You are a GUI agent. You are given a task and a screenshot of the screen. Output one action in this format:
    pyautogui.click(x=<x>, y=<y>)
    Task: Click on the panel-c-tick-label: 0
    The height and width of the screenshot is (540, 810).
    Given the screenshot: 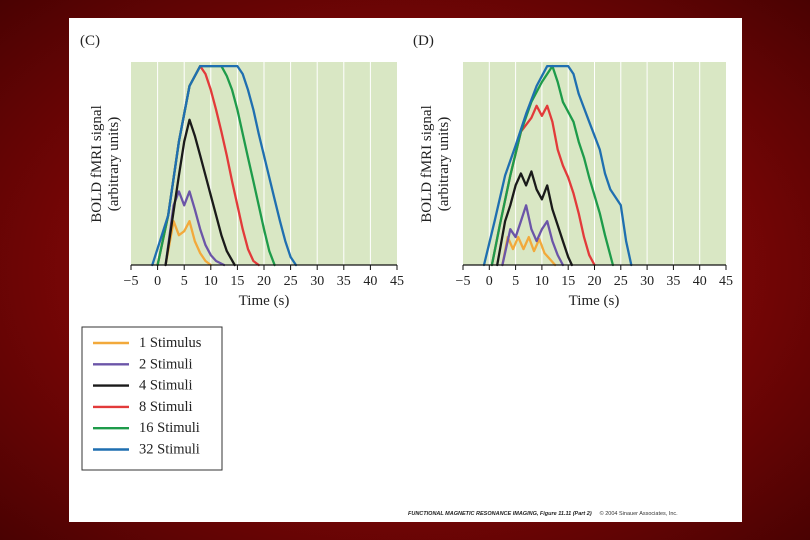 What is the action you would take?
    pyautogui.click(x=157, y=281)
    